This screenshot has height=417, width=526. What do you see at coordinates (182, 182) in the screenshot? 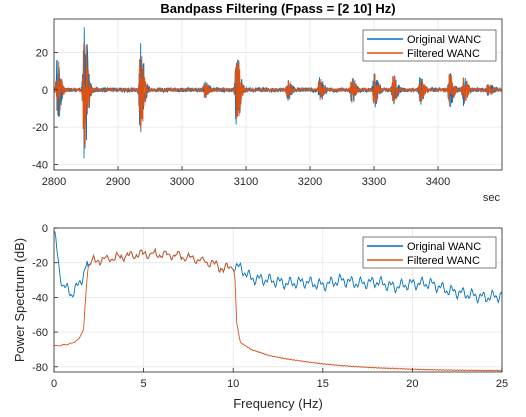
I see `ax0-x-tick-label: 3000` at bounding box center [182, 182].